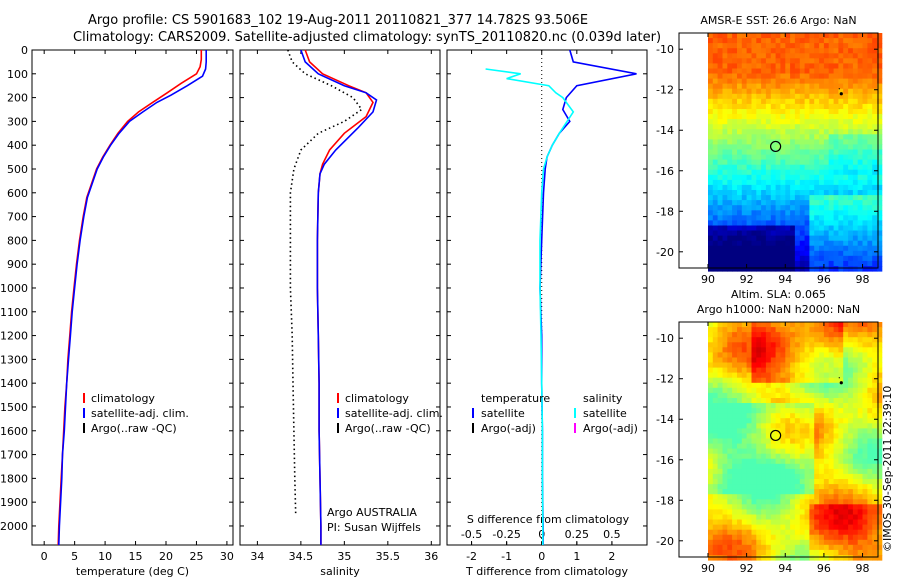 The image size is (900, 580). What do you see at coordinates (665, 338) in the screenshot?
I see `sla-map-ytick-label: -10` at bounding box center [665, 338].